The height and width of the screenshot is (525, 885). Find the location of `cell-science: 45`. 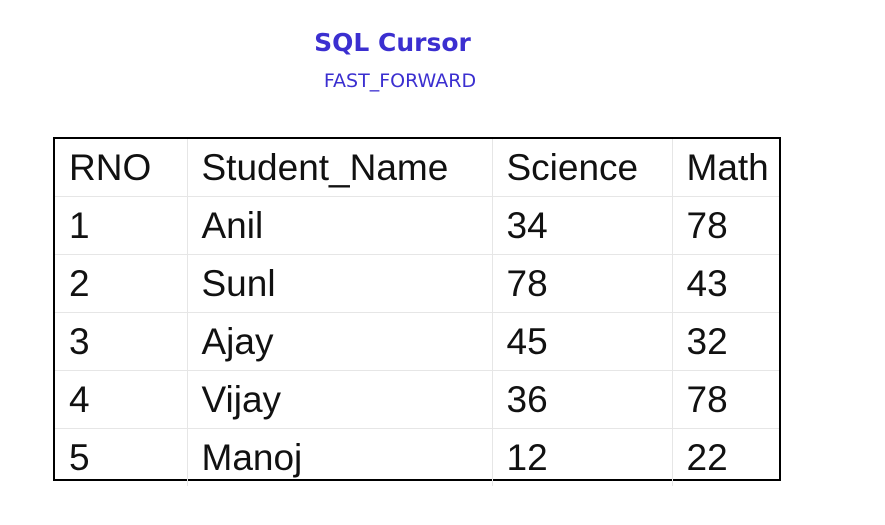

cell-science: 45 is located at coordinates (582, 341).